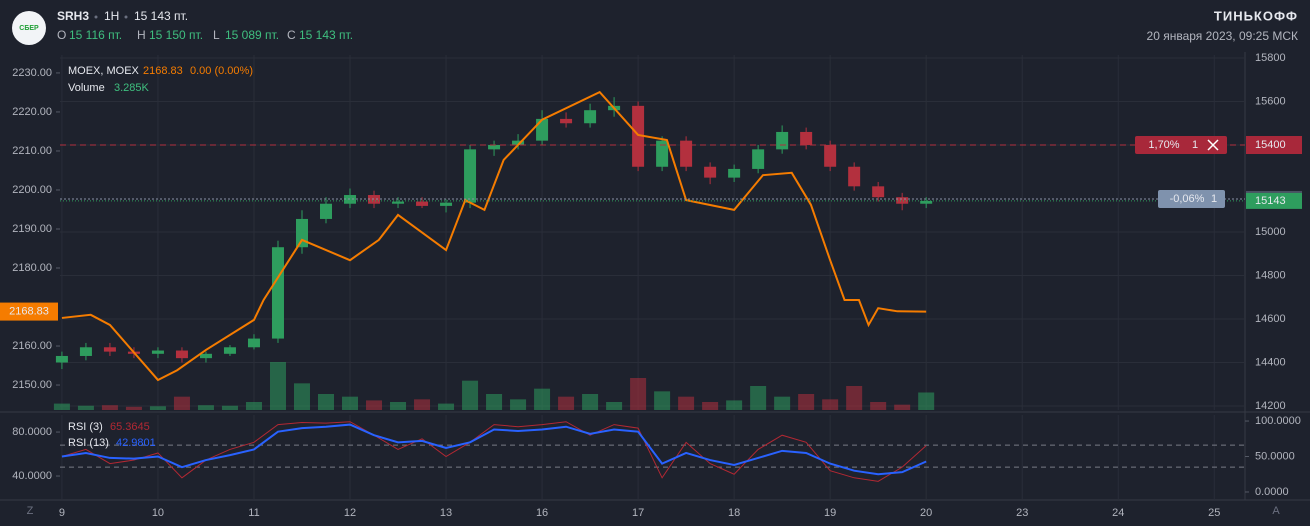 Image resolution: width=1310 pixels, height=526 pixels. What do you see at coordinates (1270, 201) in the screenshot?
I see `last-price-label: 15143` at bounding box center [1270, 201].